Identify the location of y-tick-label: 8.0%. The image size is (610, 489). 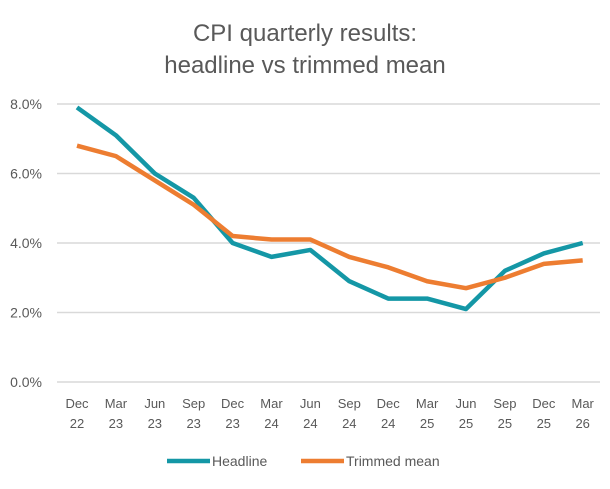
(26, 104).